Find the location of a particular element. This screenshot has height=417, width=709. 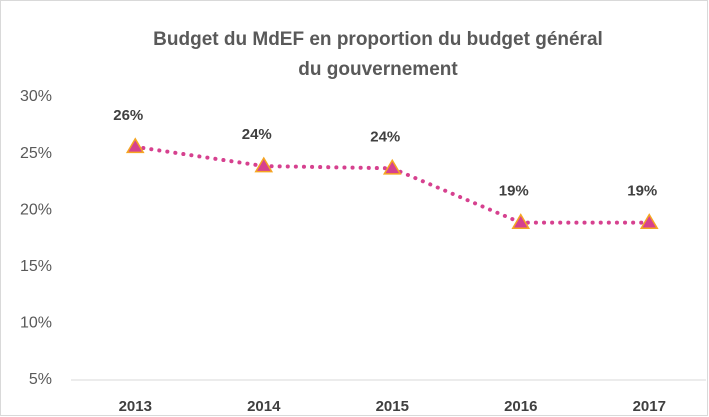

x-tick-label: 2017 is located at coordinates (649, 406).